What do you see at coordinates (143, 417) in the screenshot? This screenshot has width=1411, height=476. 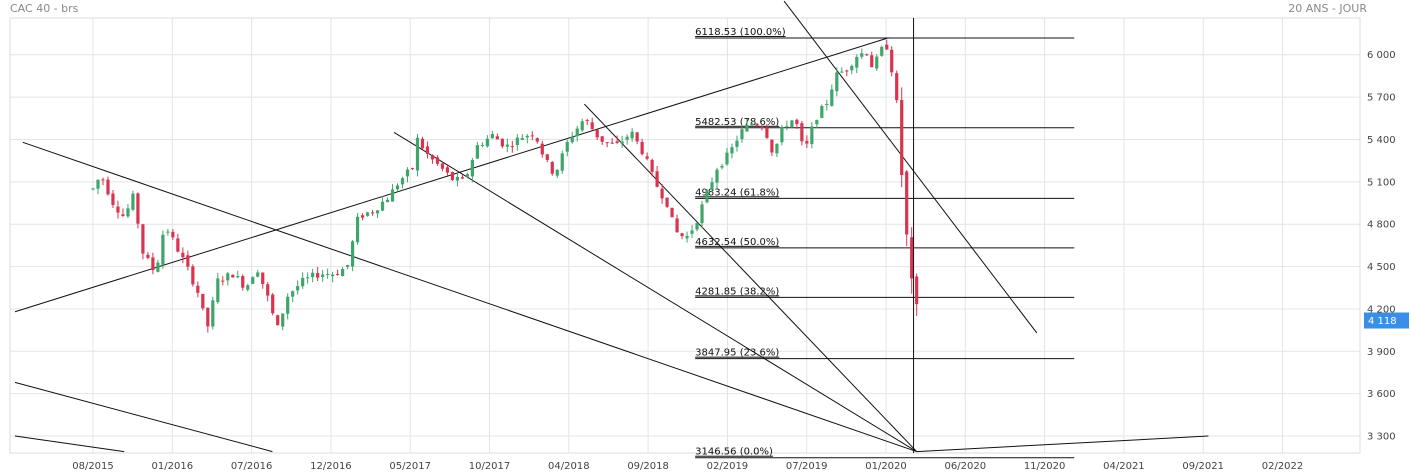 I see `trendline` at bounding box center [143, 417].